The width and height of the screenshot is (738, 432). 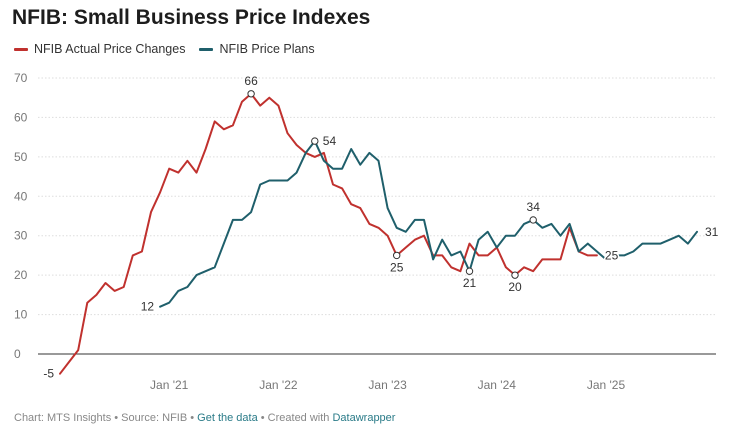 I want to click on legend-item-plans: NFIB Price Plans, so click(x=257, y=49).